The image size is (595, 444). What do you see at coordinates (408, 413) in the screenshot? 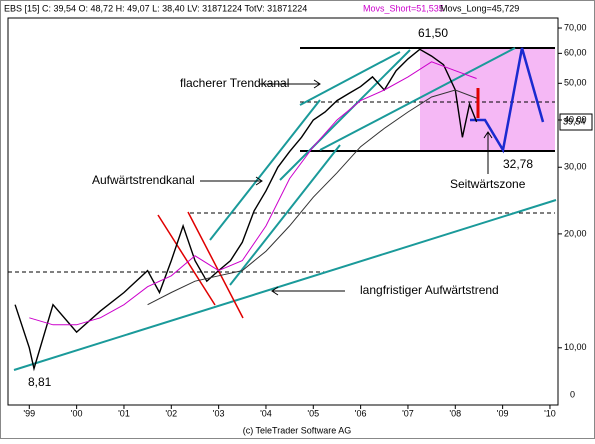
I see `x-tick-label: '07` at bounding box center [408, 413].